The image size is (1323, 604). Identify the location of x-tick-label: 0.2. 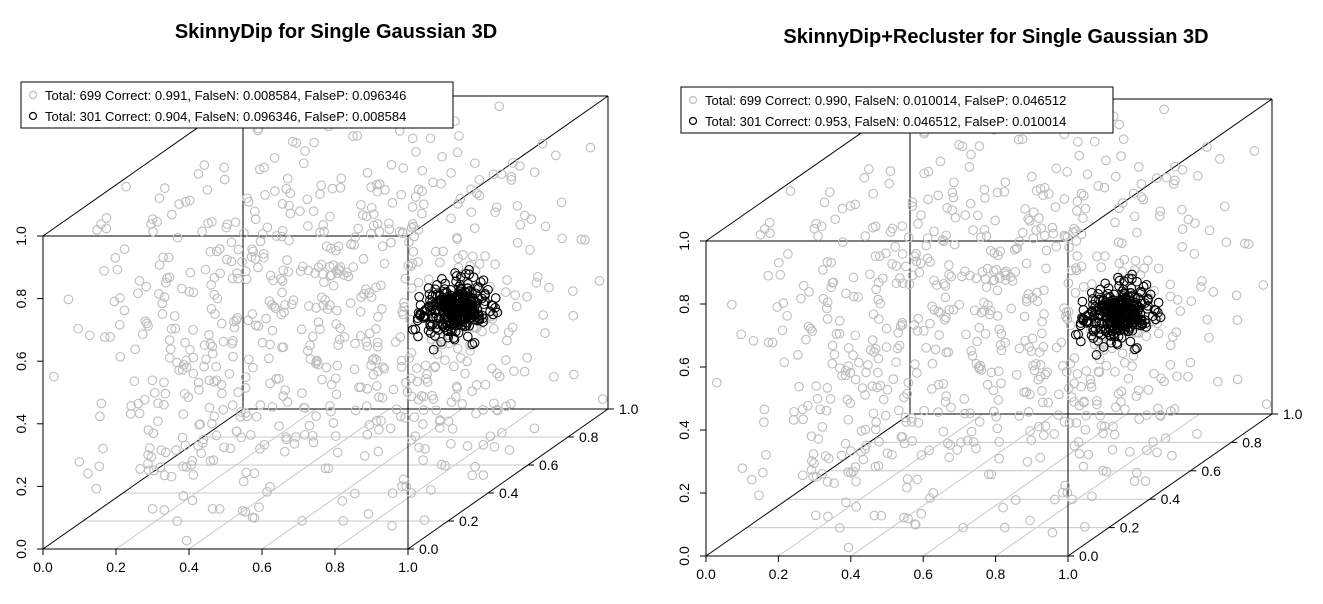
(779, 574).